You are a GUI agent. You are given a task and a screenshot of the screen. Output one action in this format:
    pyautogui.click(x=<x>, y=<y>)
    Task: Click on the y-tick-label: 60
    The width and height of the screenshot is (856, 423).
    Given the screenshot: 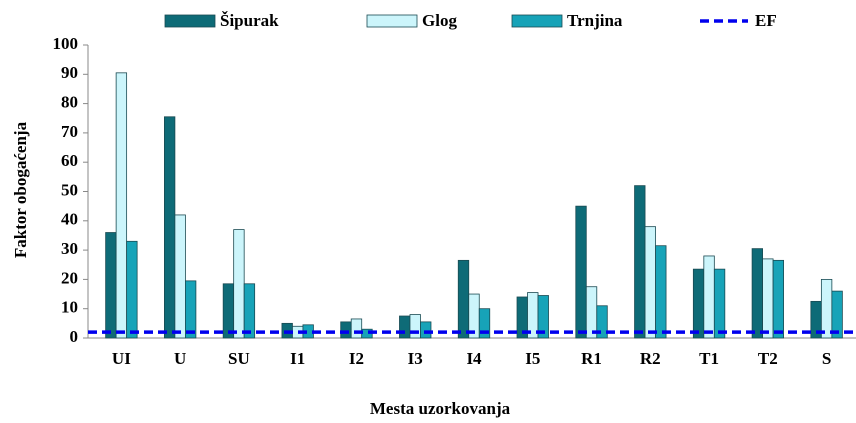 What is the action you would take?
    pyautogui.click(x=69, y=160)
    